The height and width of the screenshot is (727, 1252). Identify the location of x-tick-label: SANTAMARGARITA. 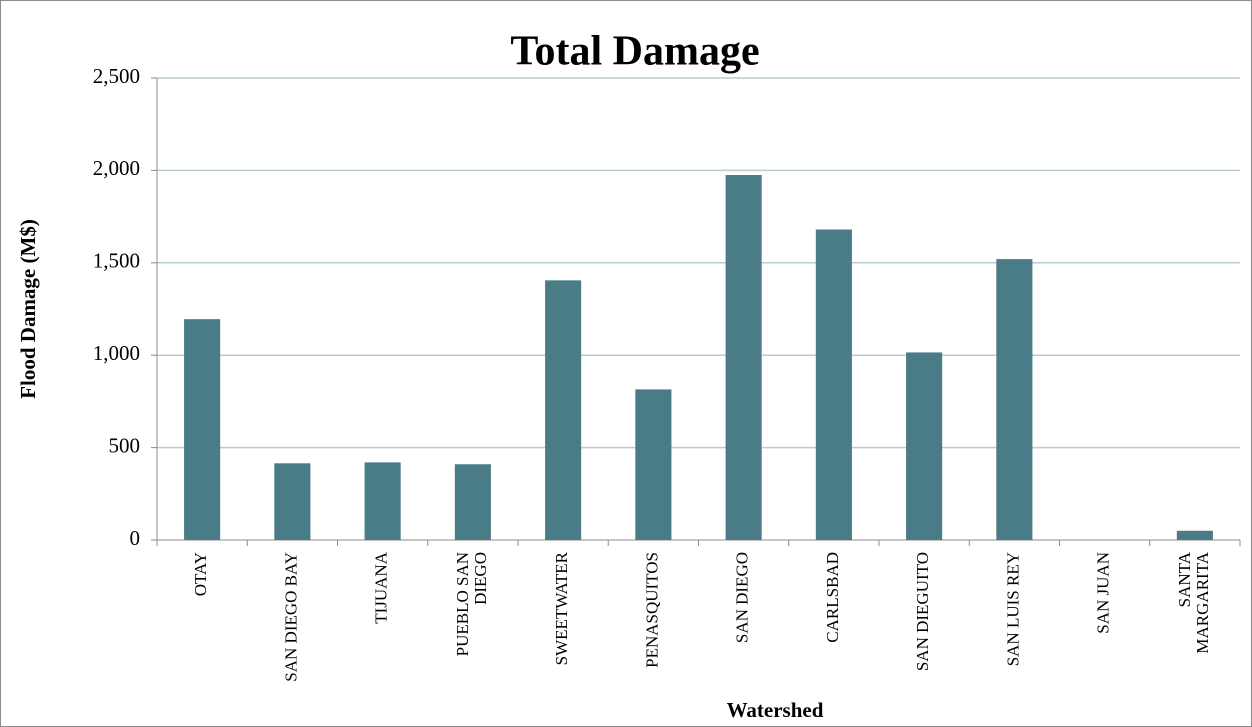
(1193, 602).